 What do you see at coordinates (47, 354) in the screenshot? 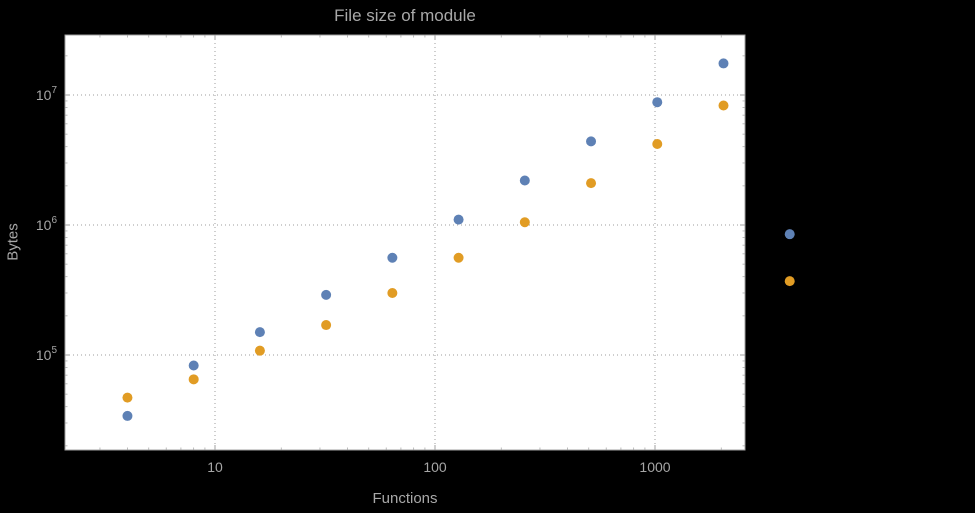
I see `y-tick-label: 10⁵` at bounding box center [47, 354].